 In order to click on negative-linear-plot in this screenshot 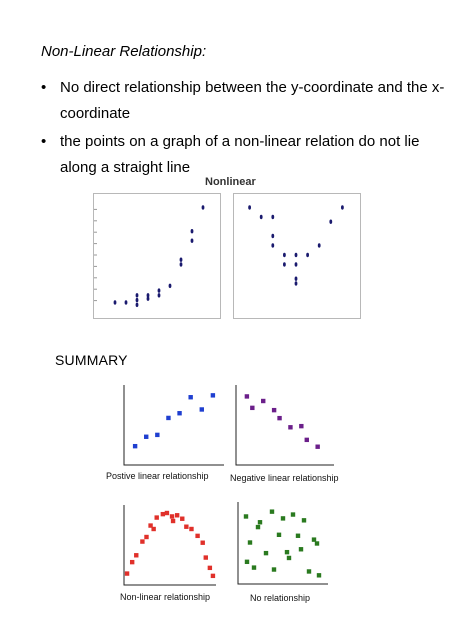, I will do `click(284, 425)`.